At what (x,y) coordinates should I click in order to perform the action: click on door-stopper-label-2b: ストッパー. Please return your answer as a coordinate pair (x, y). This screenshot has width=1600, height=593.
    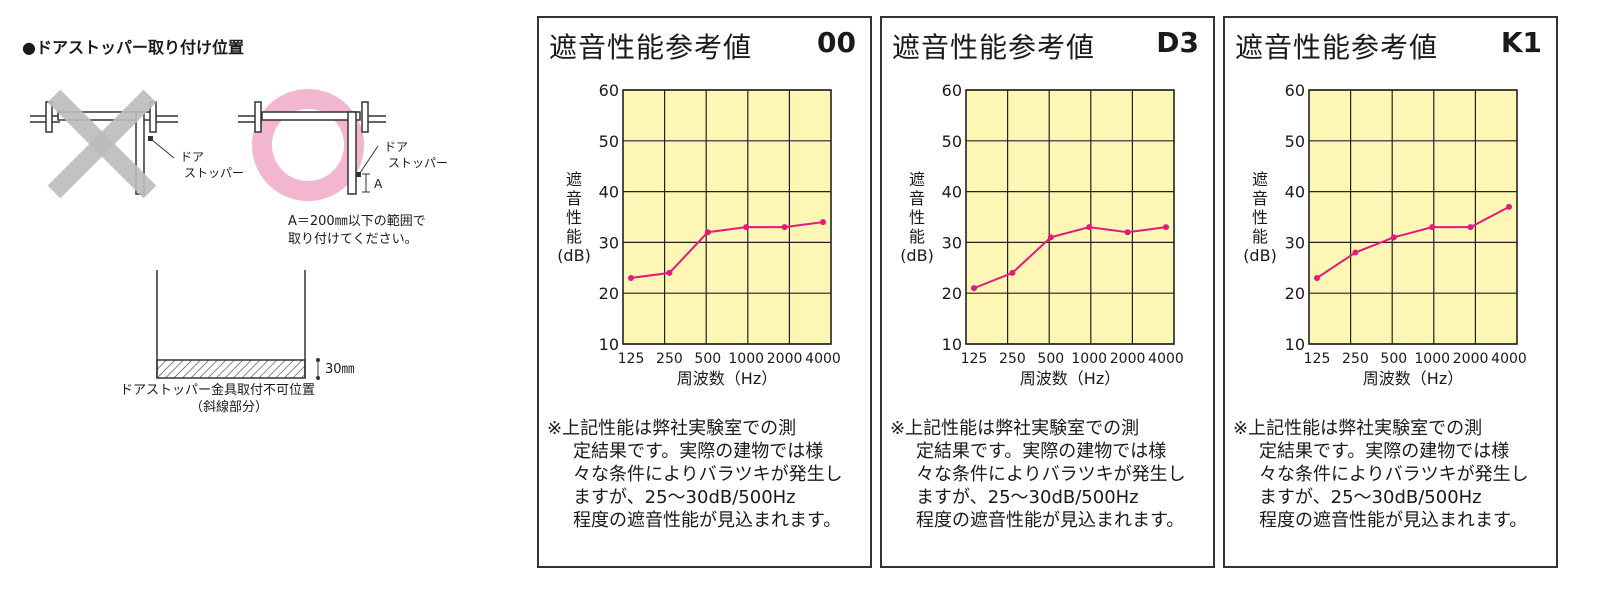
    Looking at the image, I should click on (418, 163).